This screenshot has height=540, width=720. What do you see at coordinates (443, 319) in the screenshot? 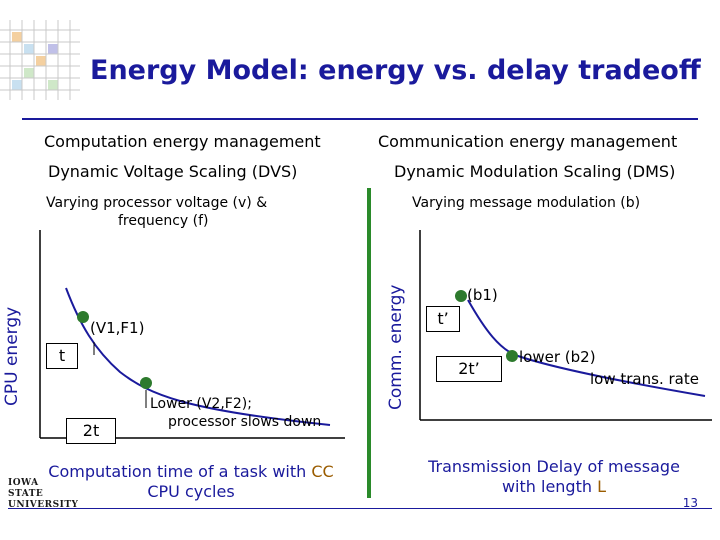
I see `right-t-box: t’` at bounding box center [443, 319].